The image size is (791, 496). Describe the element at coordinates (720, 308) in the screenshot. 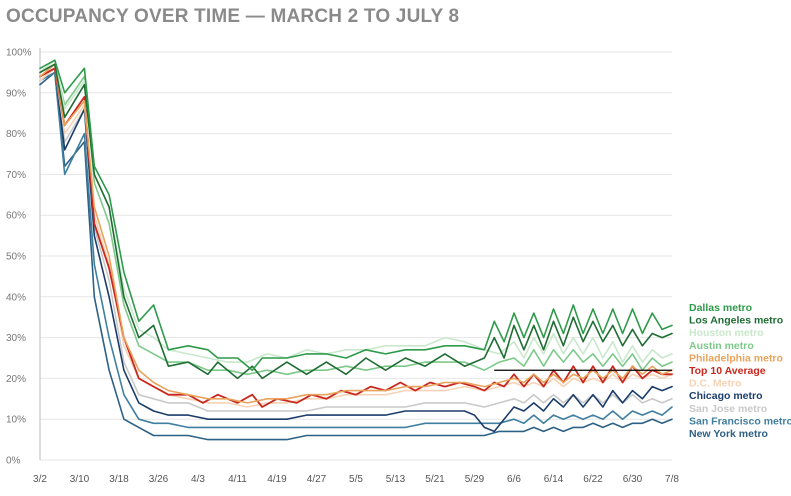

I see `legend-entry: Dallas metro` at that location.